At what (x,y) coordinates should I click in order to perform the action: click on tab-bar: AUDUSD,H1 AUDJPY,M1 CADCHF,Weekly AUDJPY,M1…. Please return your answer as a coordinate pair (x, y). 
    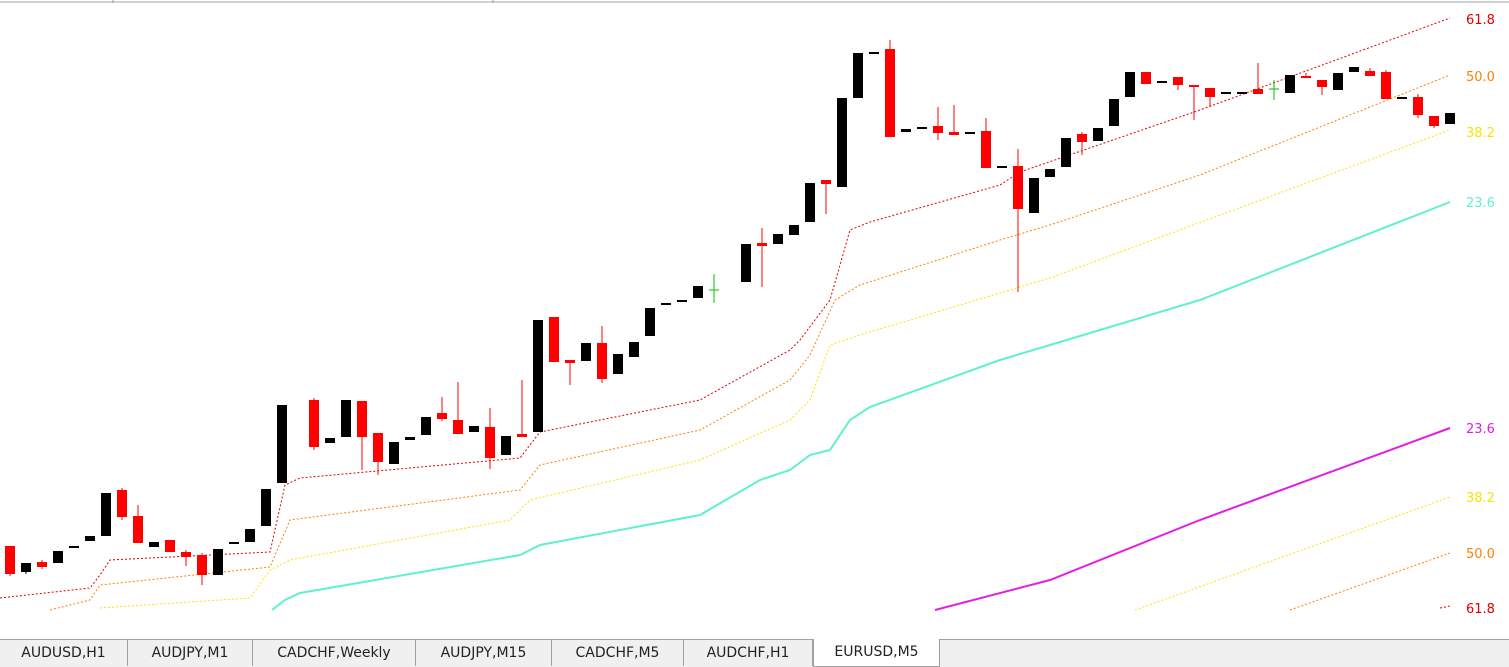
    Looking at the image, I should click on (754, 653).